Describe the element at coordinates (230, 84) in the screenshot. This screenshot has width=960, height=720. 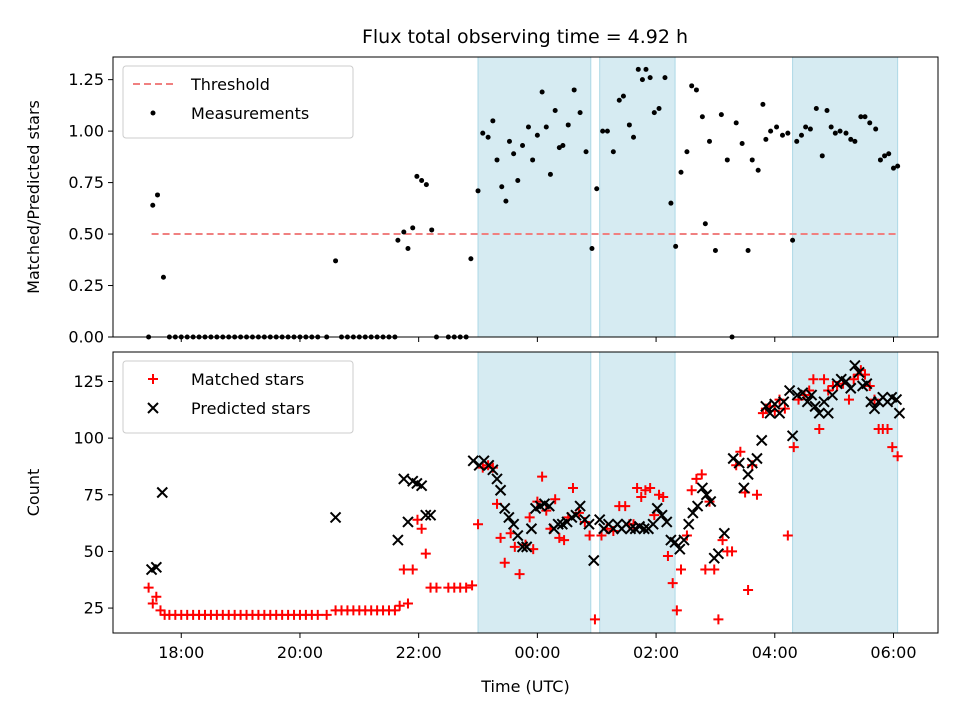
I see `legend-entry-label: Threshold` at that location.